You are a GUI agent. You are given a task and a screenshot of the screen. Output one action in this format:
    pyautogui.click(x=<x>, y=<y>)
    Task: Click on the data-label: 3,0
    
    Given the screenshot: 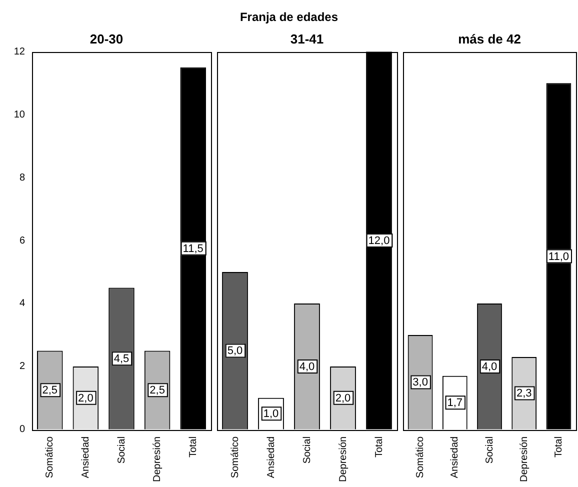 What is the action you would take?
    pyautogui.click(x=420, y=382)
    